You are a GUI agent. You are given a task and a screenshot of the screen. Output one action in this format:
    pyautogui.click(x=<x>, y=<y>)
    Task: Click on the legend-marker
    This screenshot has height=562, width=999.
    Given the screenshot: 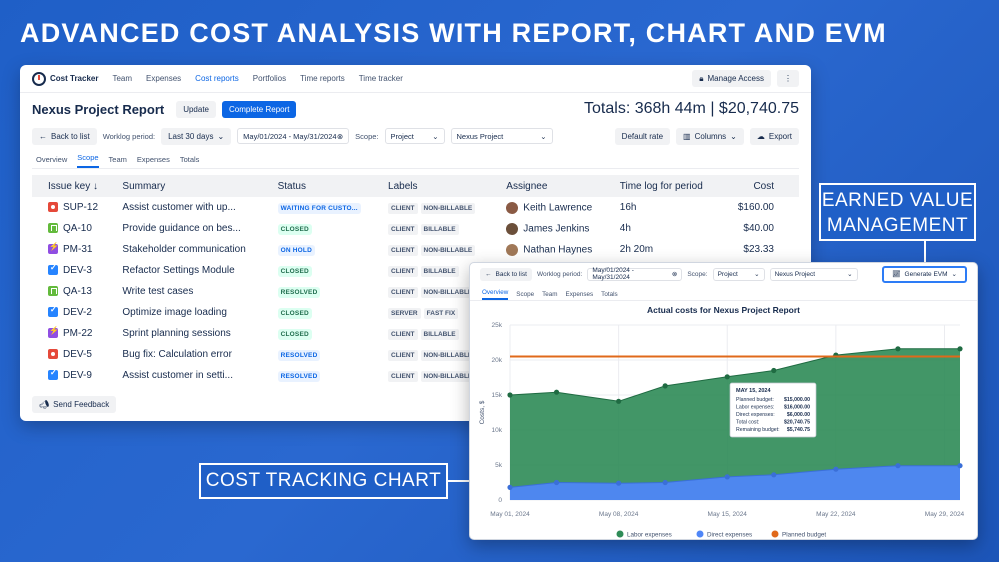 What is the action you would take?
    pyautogui.click(x=700, y=534)
    